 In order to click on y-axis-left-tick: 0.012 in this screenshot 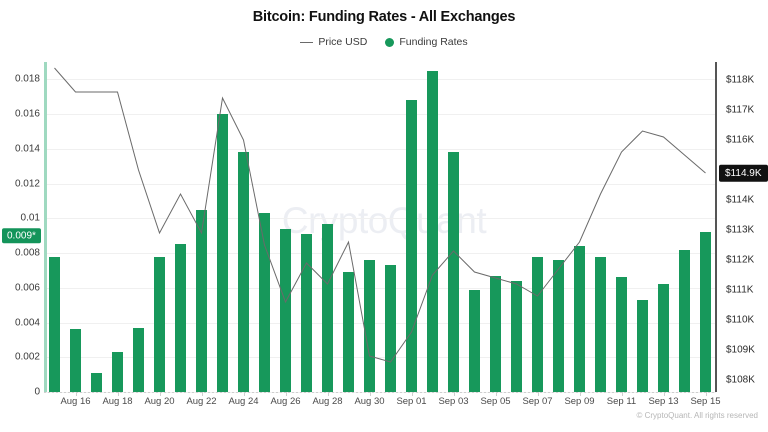, I will do `click(27, 184)`.